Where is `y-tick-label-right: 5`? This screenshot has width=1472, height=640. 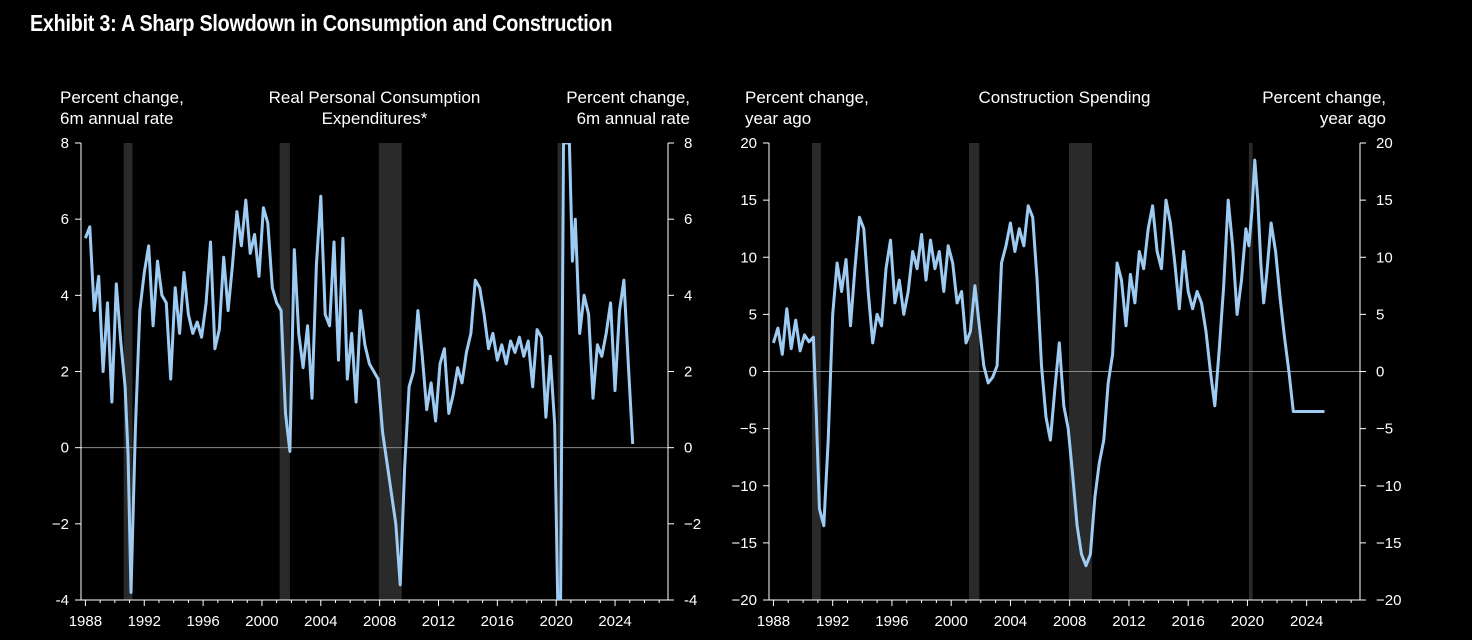 y-tick-label-right: 5 is located at coordinates (1380, 314).